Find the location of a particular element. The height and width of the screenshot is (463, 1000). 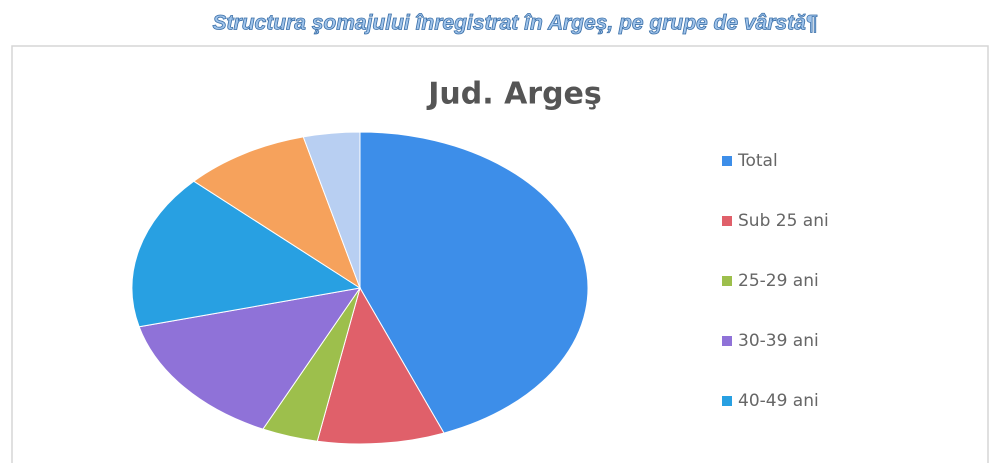

legend-label: 40-49 ani is located at coordinates (778, 401).